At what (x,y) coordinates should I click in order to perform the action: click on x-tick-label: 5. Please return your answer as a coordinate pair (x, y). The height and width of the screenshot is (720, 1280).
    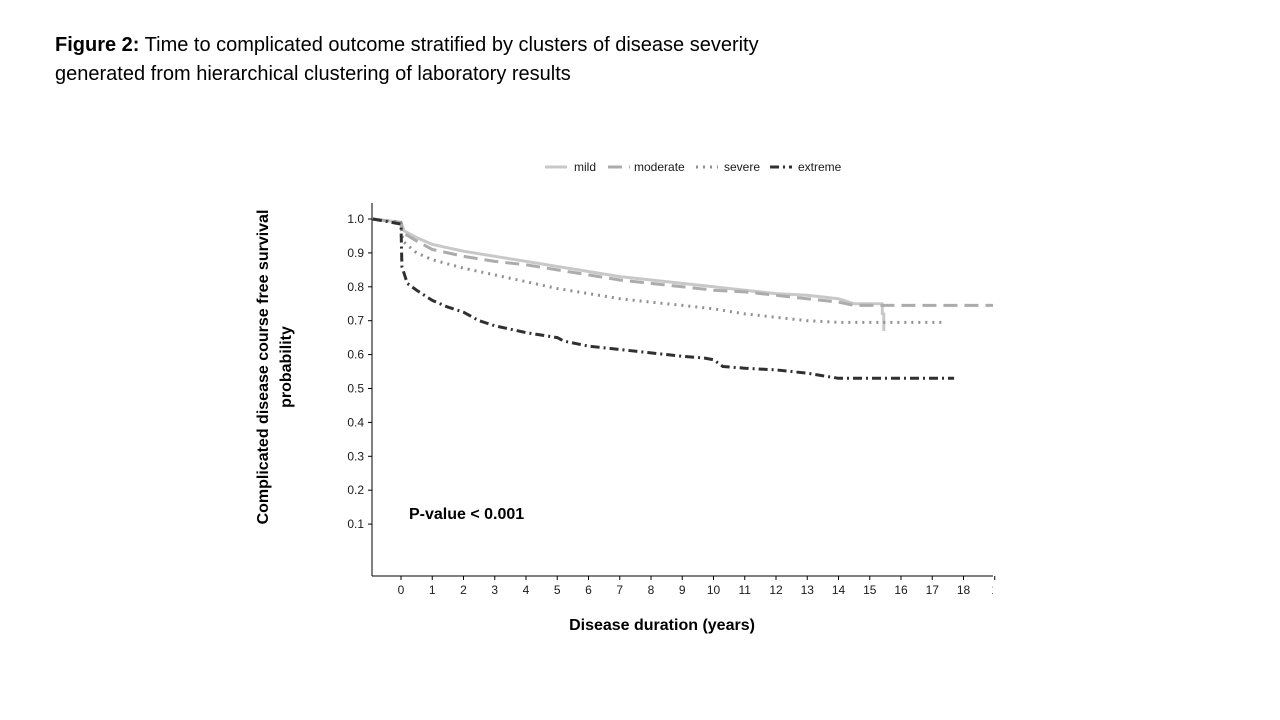
    Looking at the image, I should click on (557, 590).